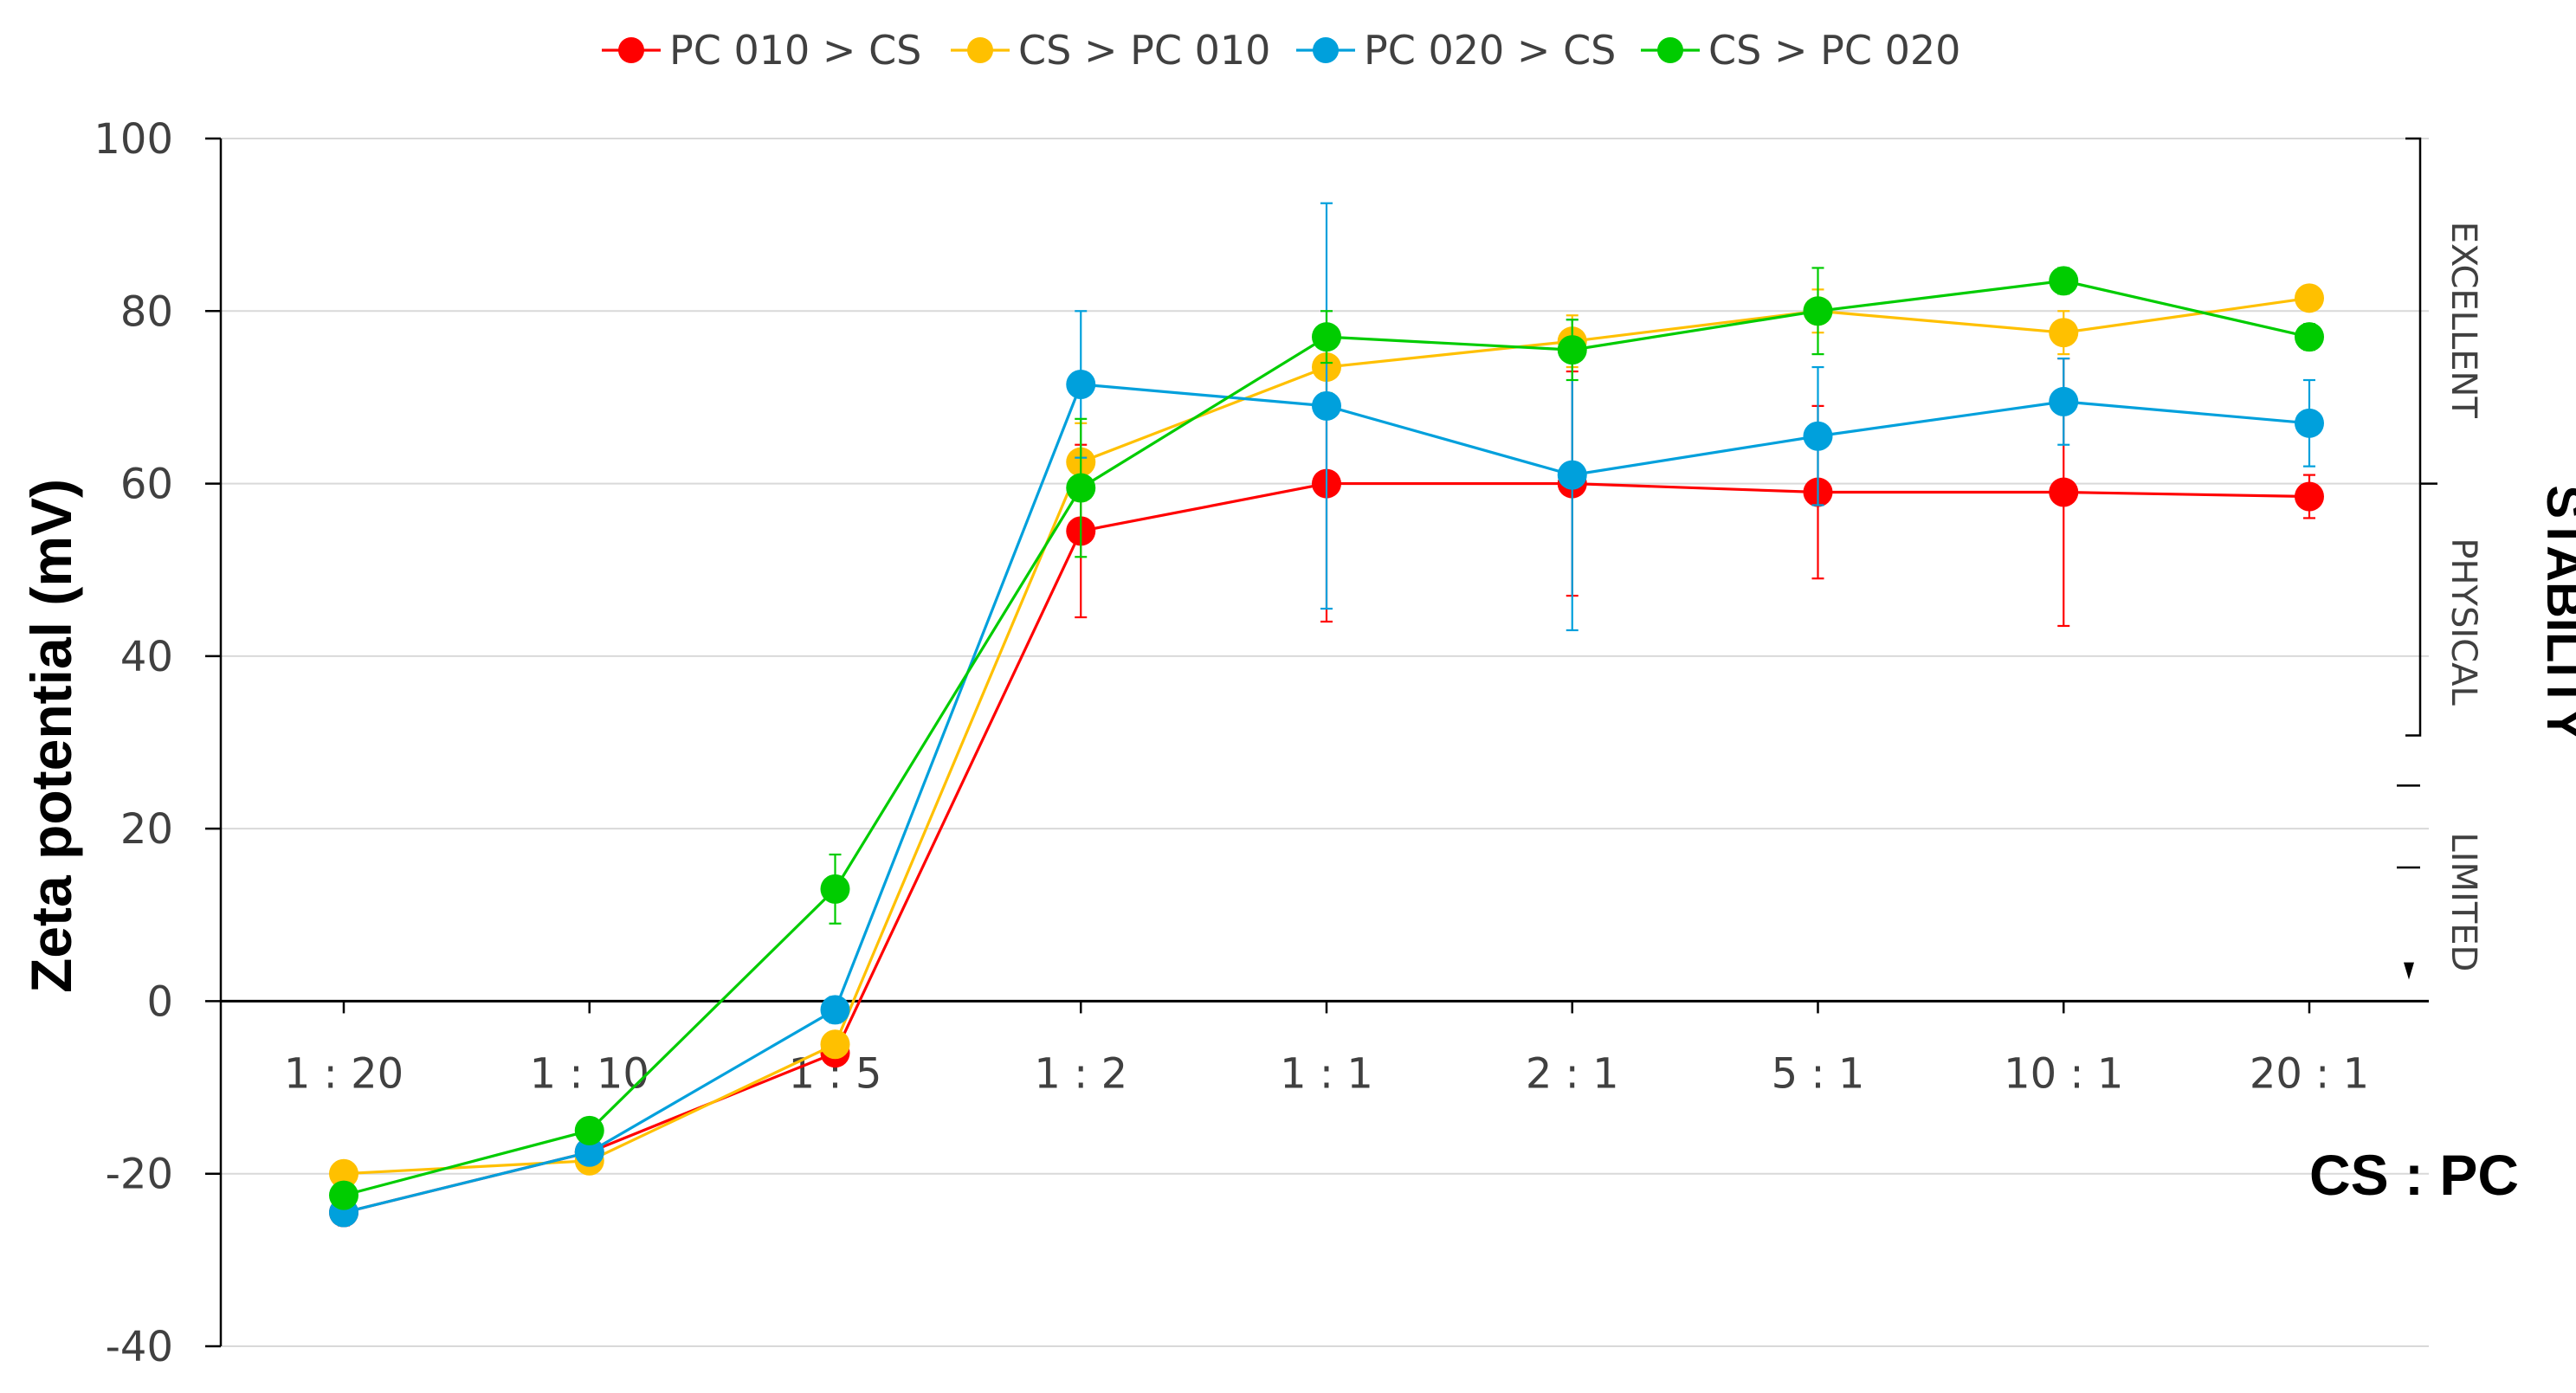  I want to click on legend-label: PC 020 > CS, so click(1490, 50).